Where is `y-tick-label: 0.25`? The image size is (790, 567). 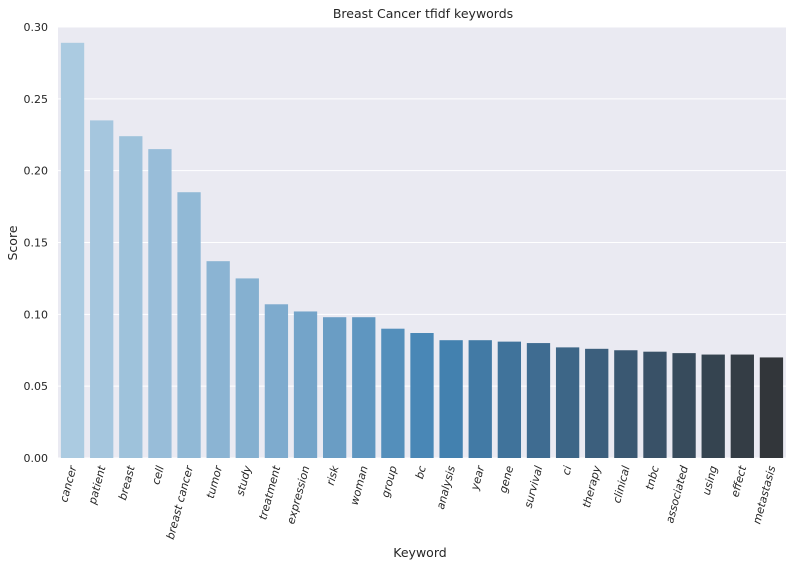
y-tick-label: 0.25 is located at coordinates (36, 99).